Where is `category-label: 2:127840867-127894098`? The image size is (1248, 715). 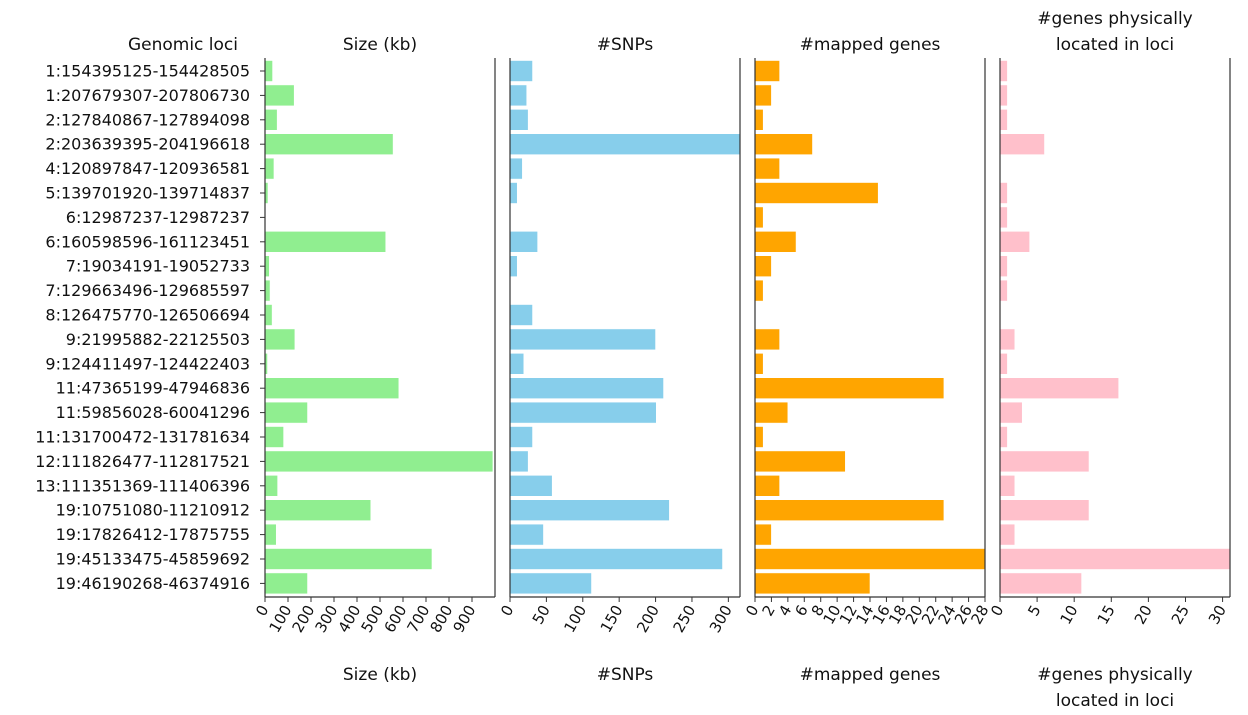
category-label: 2:127840867-127894098 is located at coordinates (147, 119).